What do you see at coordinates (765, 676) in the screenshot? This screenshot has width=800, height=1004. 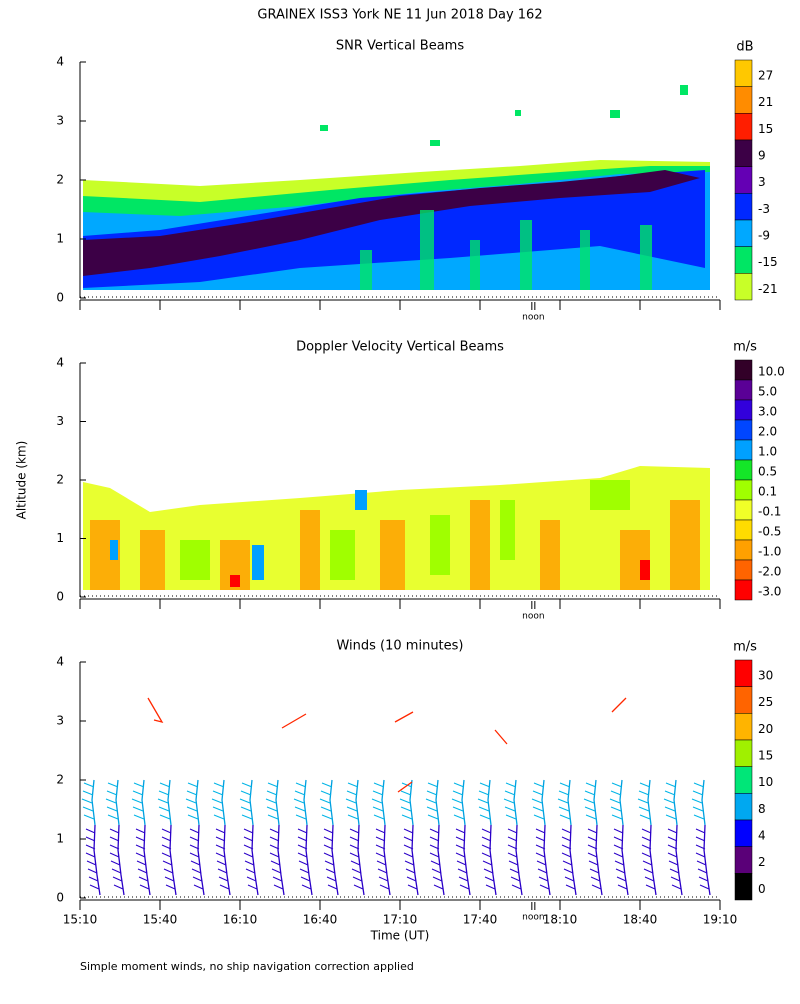 I see `colorbar-label: 30` at bounding box center [765, 676].